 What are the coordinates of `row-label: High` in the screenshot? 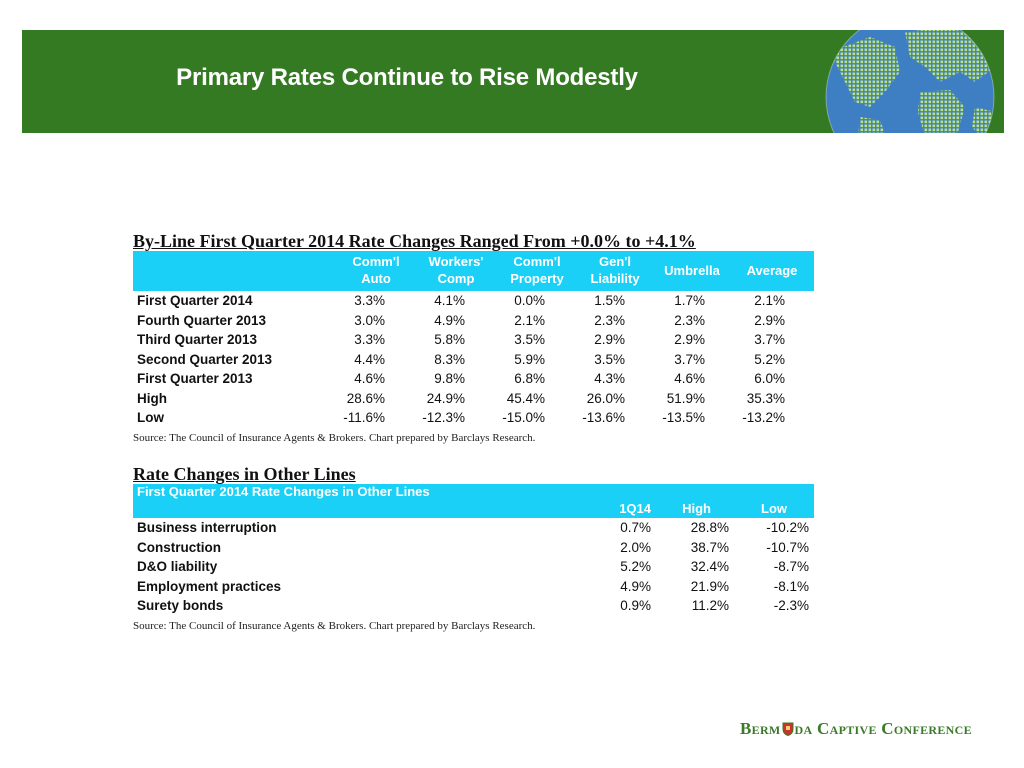 It's located at (152, 398).